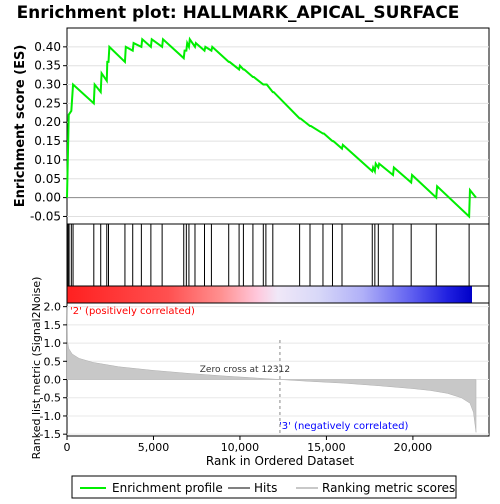  Describe the element at coordinates (67, 447) in the screenshot. I see `x-tick-label: 0` at that location.